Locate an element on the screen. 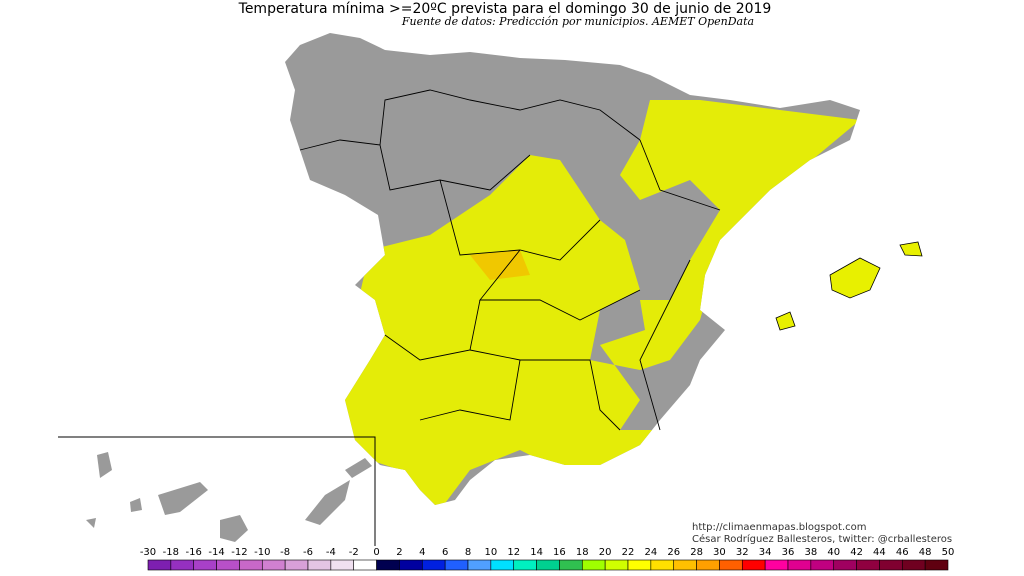 Image resolution: width=1024 pixels, height=576 pixels. legend-tick-label: 42 is located at coordinates (856, 552).